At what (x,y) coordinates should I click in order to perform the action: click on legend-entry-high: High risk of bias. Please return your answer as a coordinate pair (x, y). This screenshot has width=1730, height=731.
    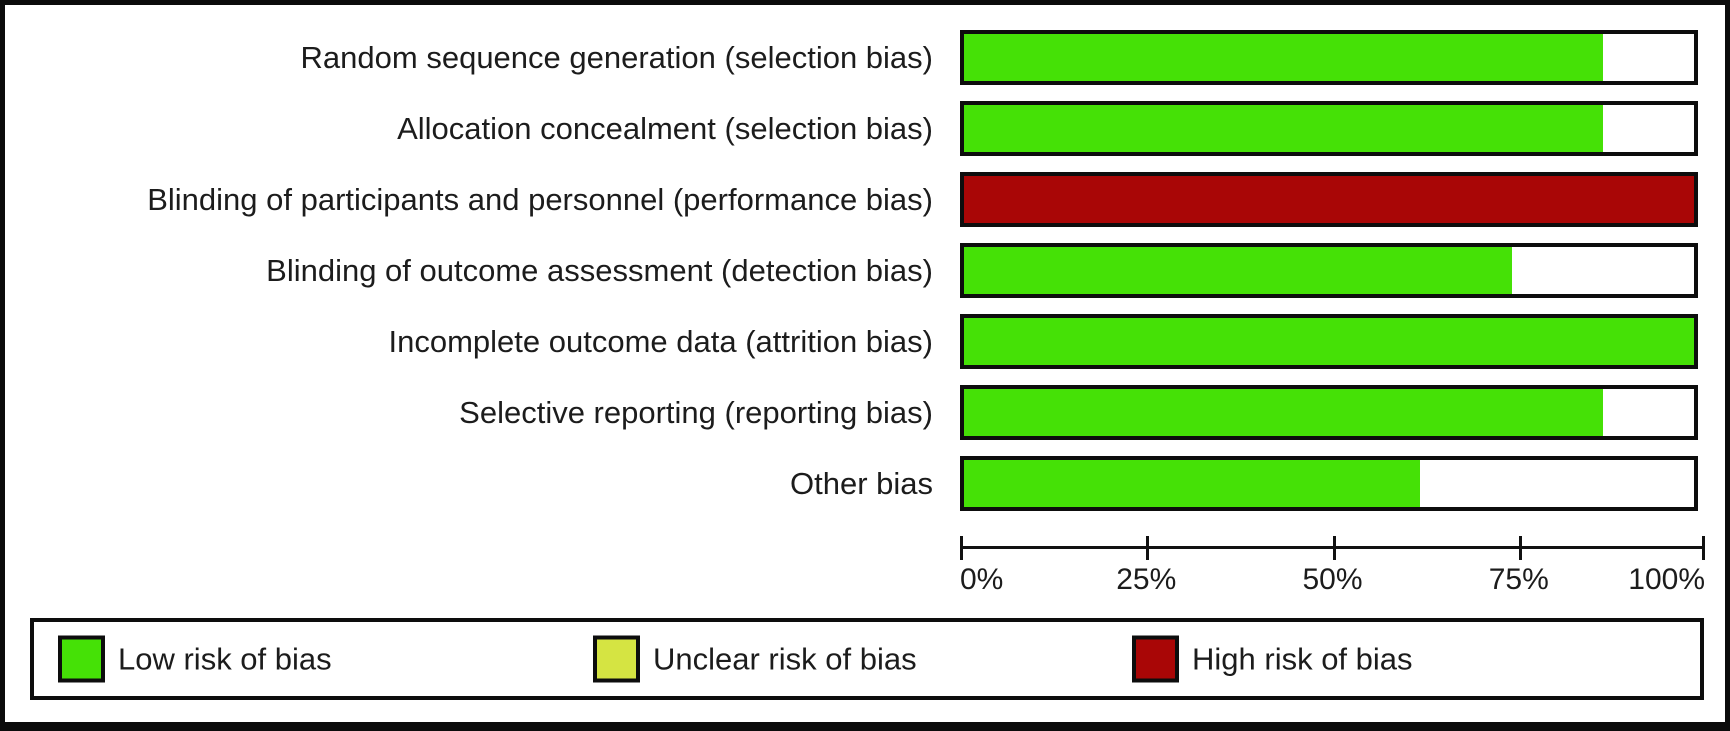
    Looking at the image, I should click on (1272, 659).